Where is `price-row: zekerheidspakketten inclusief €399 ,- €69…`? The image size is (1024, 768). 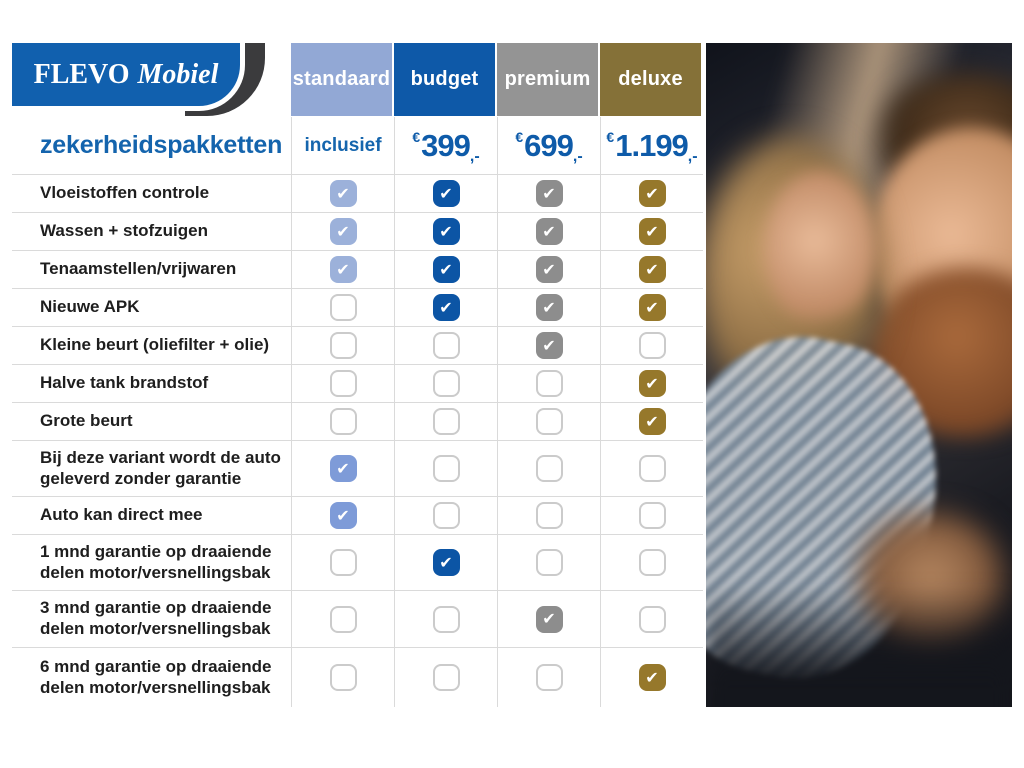
price-row: zekerheidspakketten inclusief €399 ,- €69… is located at coordinates (357, 145).